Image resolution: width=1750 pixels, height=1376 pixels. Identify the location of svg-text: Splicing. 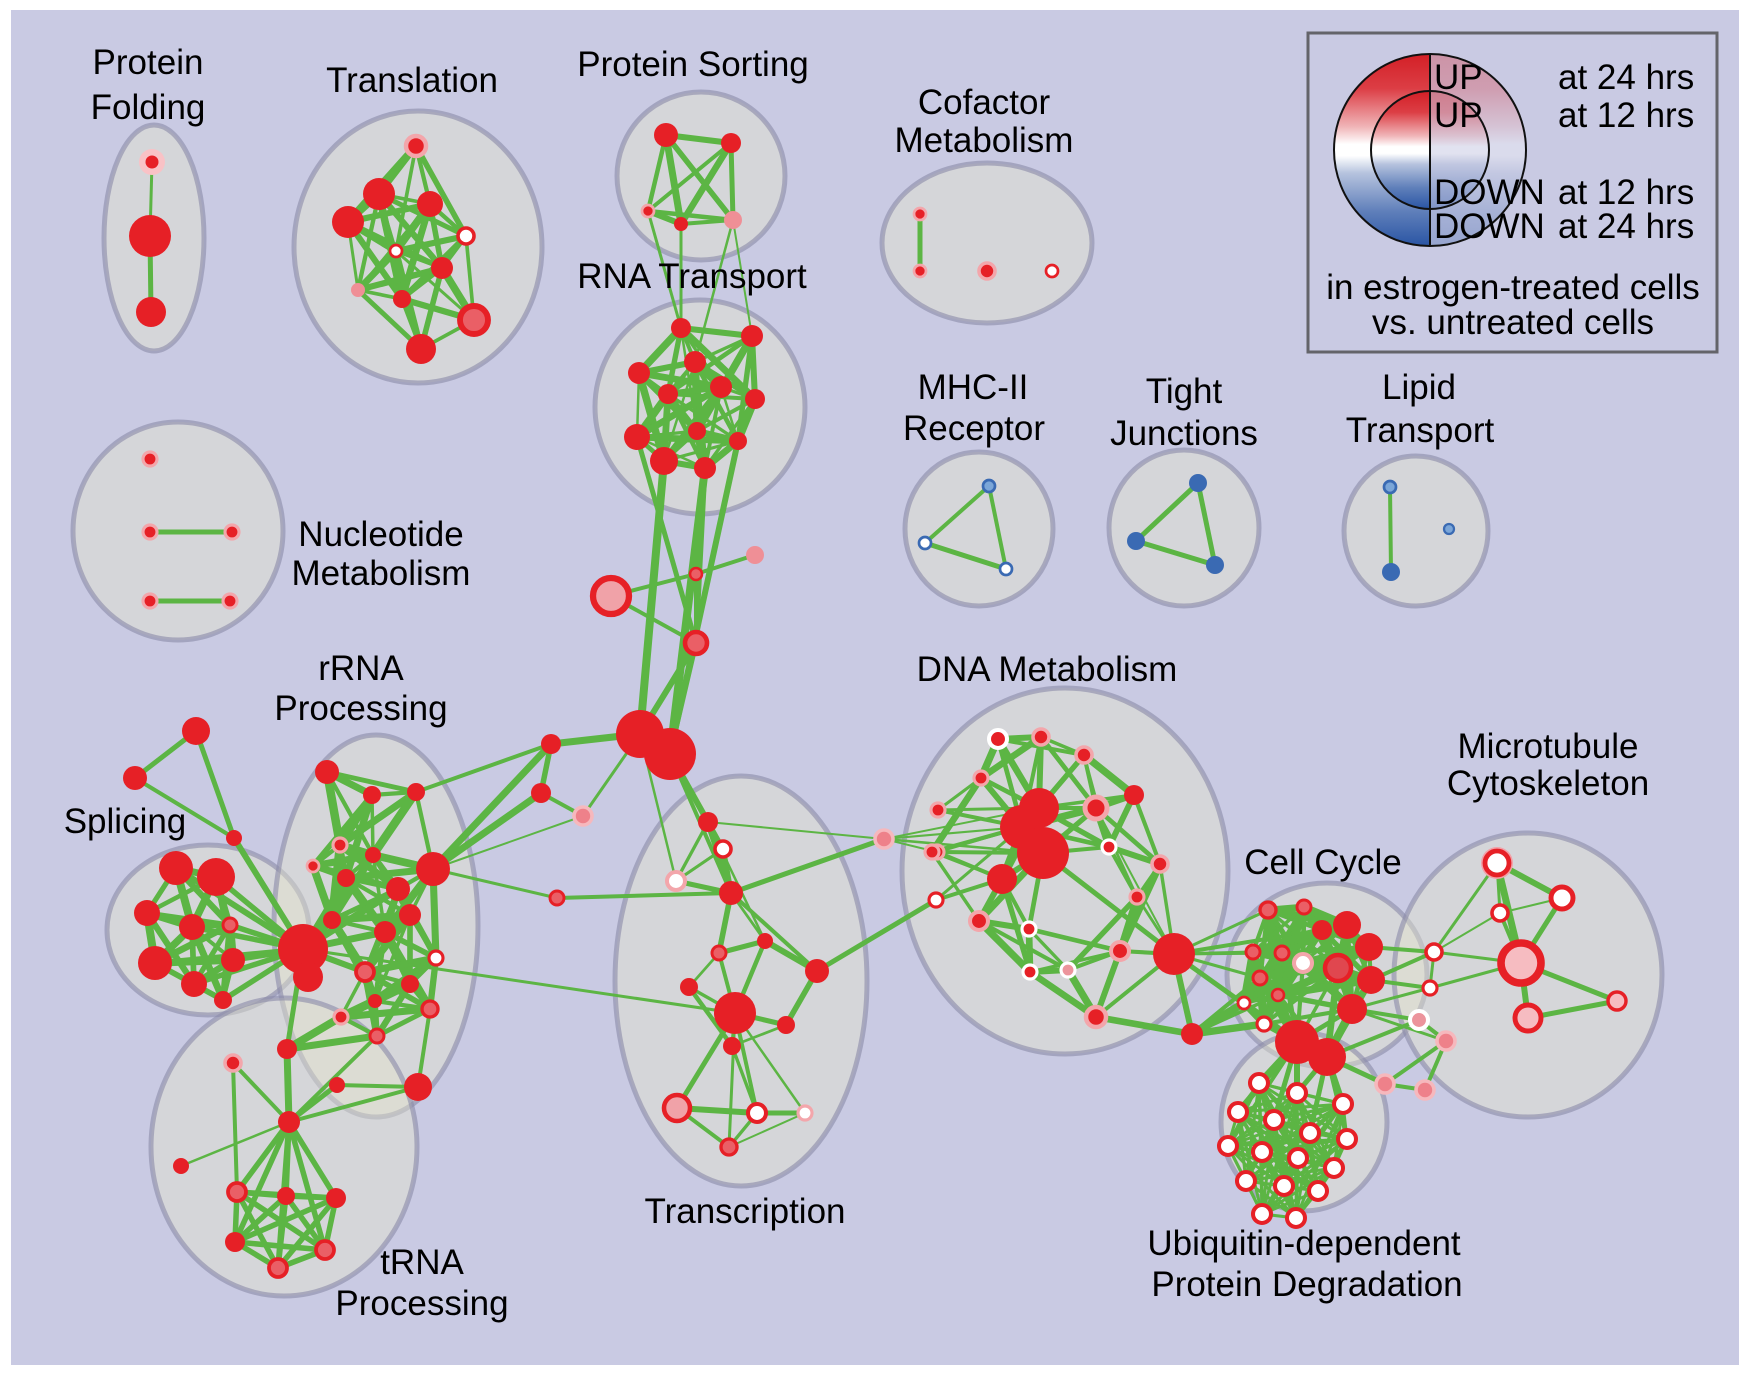
(125, 821).